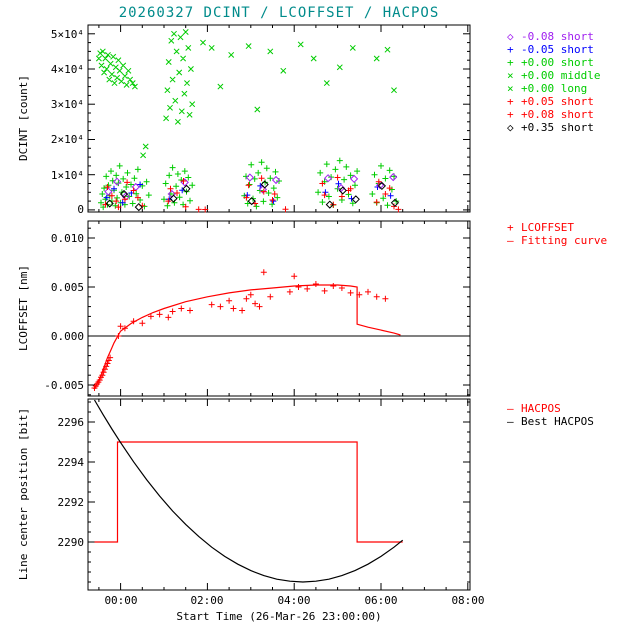 This screenshot has width=640, height=640. I want to click on series-best-hacpos, so click(248, 491).